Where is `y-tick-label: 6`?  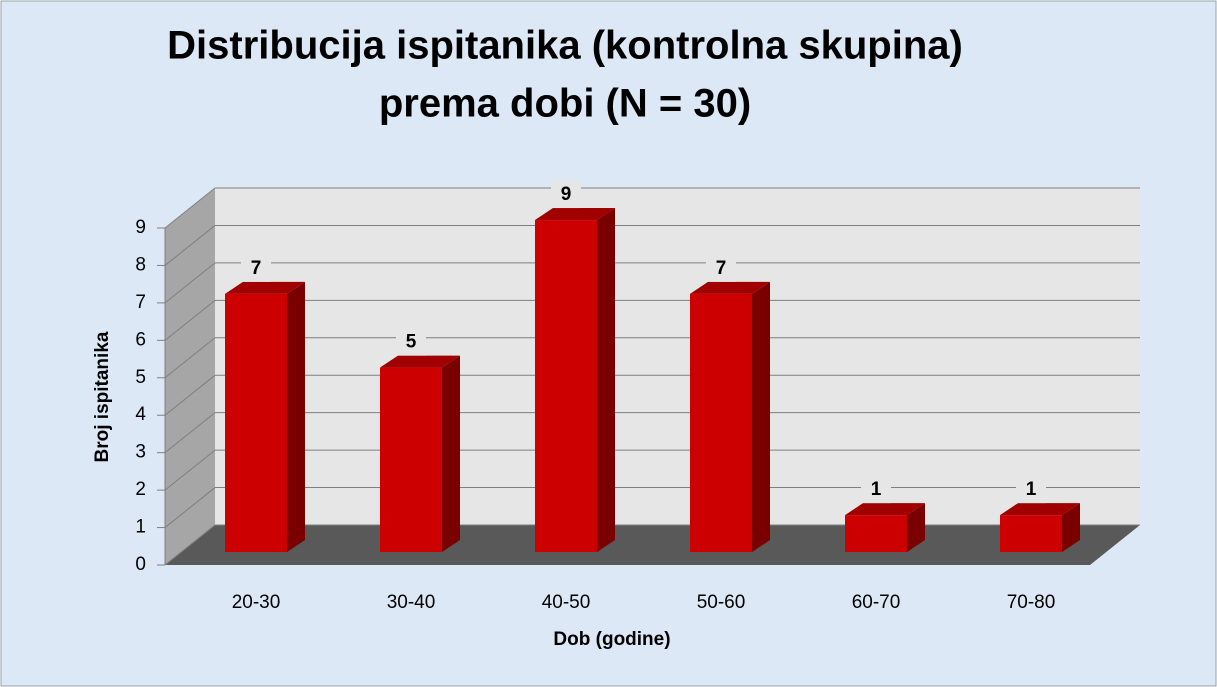
y-tick-label: 6 is located at coordinates (140, 339).